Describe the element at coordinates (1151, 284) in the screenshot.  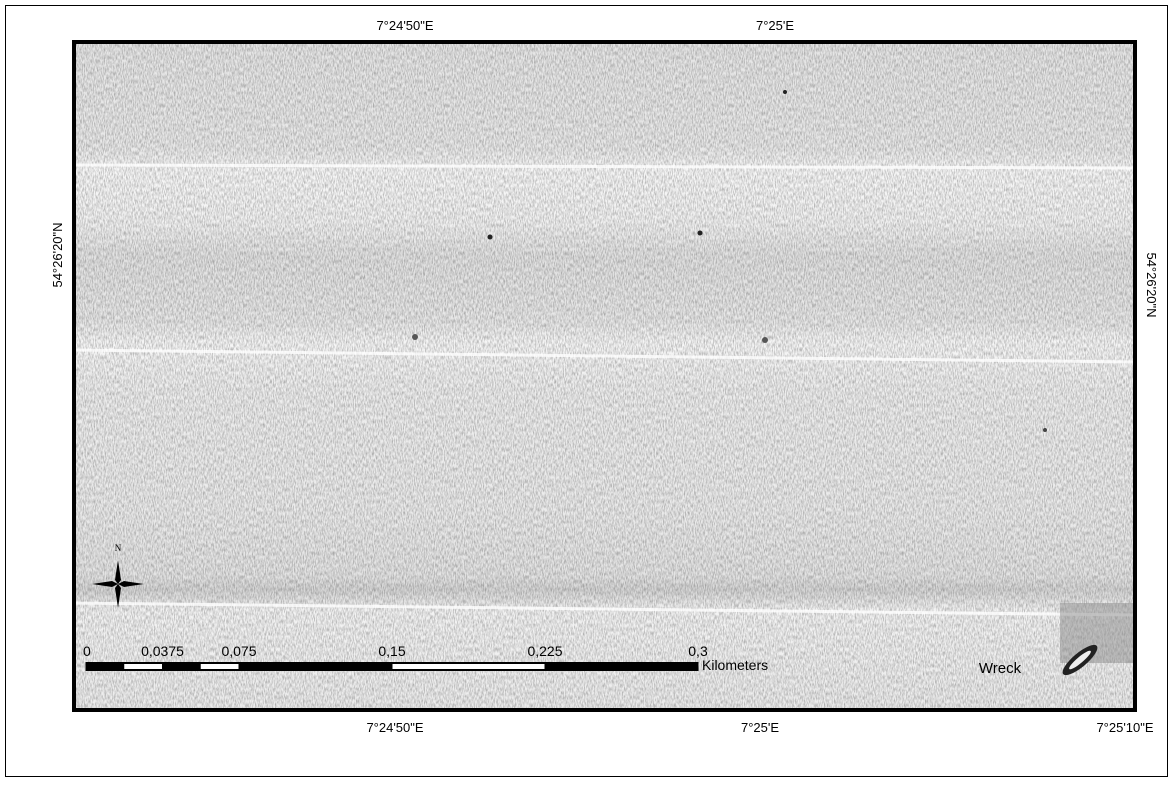
I see `right-coordinate-label: 54°26'20"N` at that location.